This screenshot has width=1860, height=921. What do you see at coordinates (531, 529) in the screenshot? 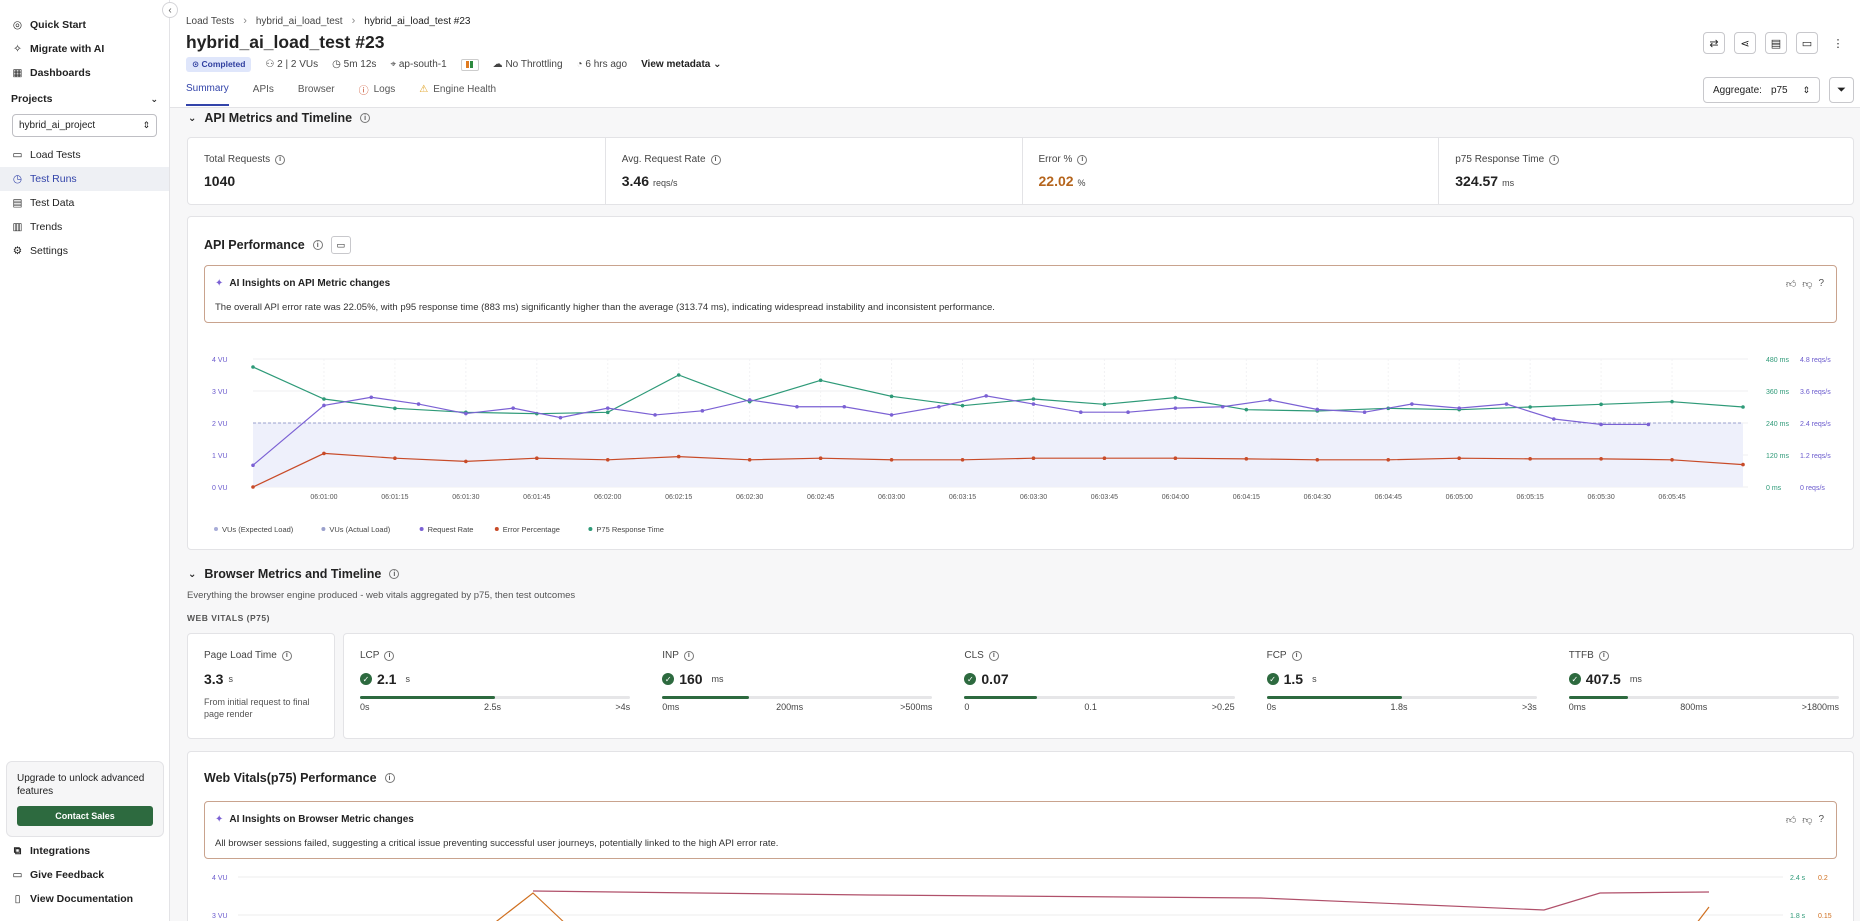
I see `legend-label: Error Percentage` at bounding box center [531, 529].